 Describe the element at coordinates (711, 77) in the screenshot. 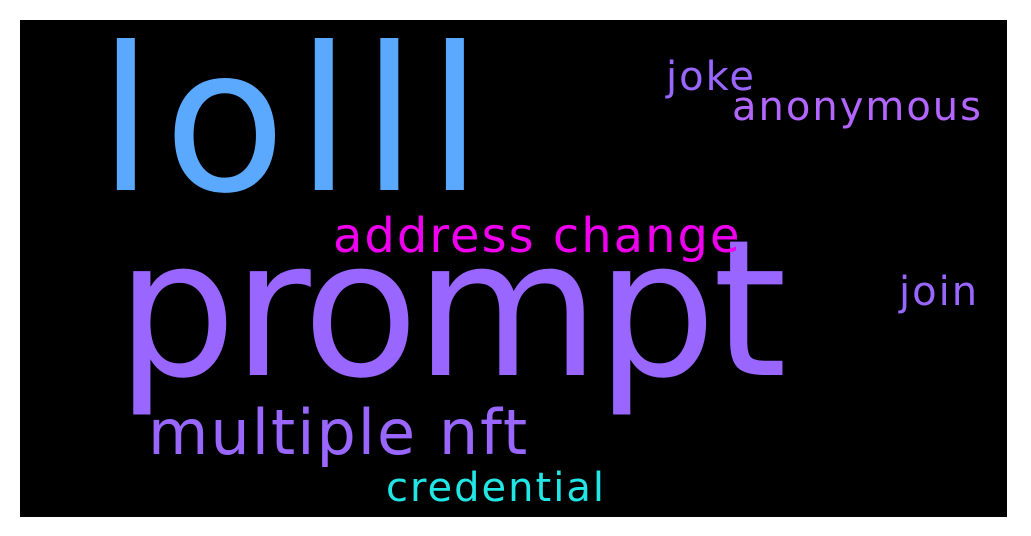

I see `word-joke: joke` at that location.